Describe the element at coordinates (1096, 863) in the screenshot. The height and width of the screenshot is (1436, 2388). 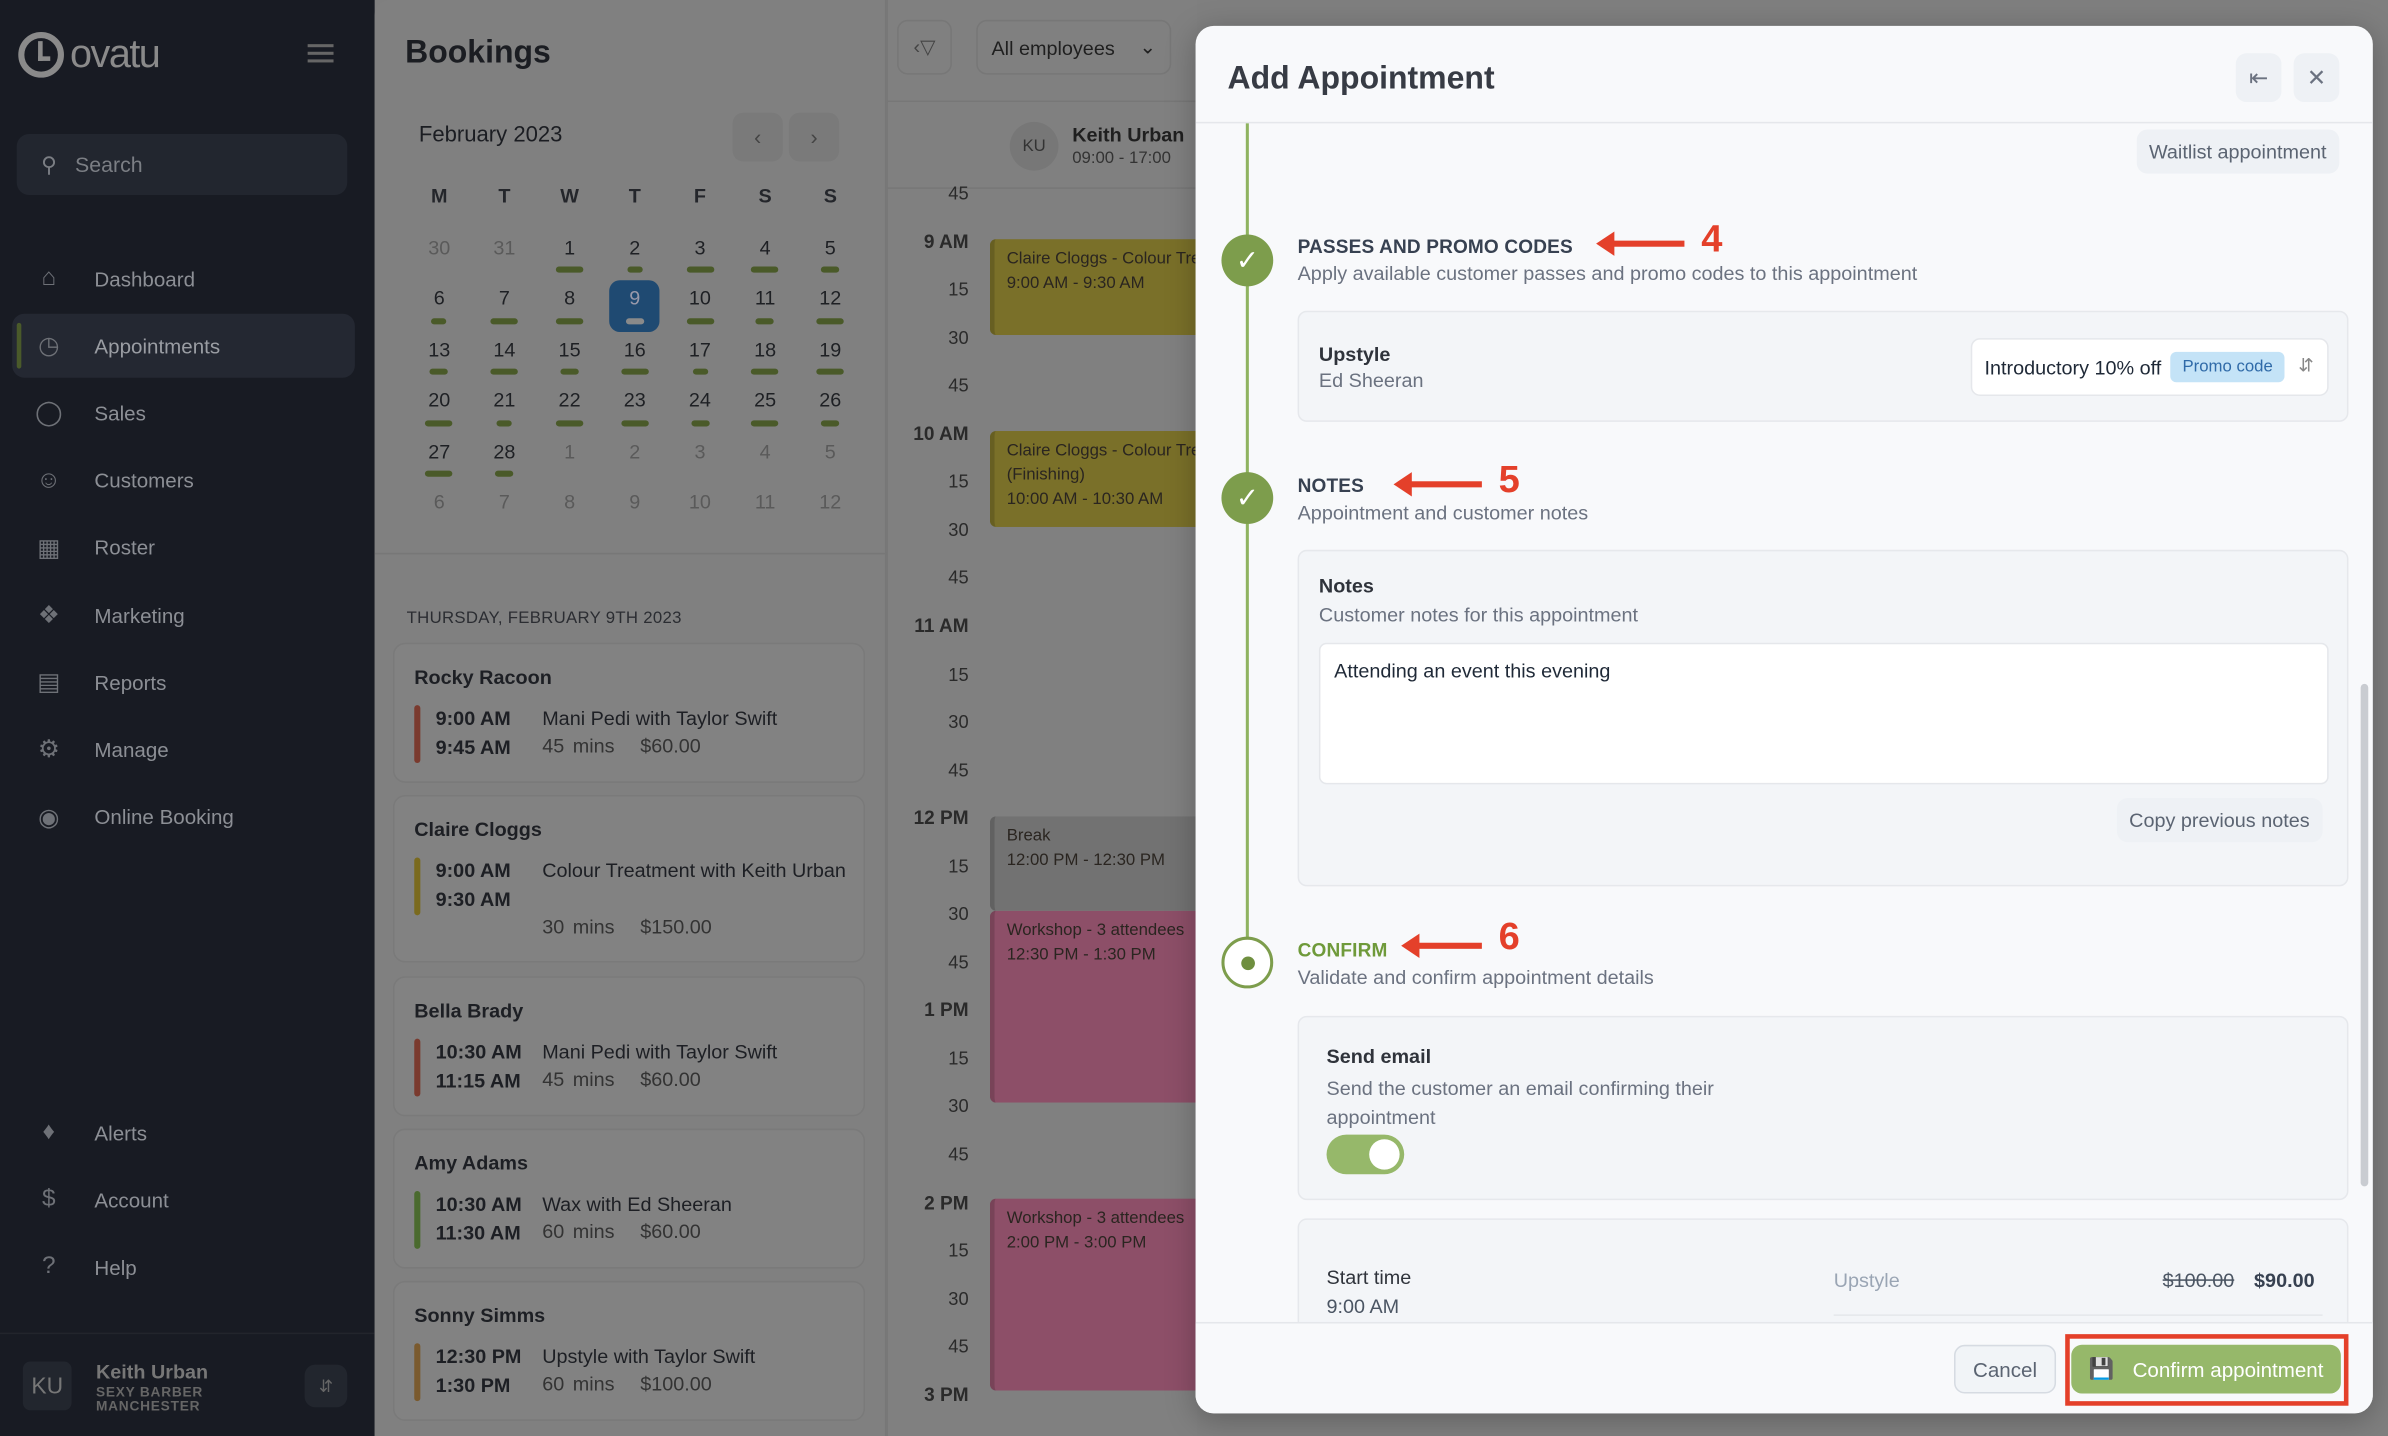
I see `calendar-event: Break 12:00 PM - 12:30 PM` at that location.